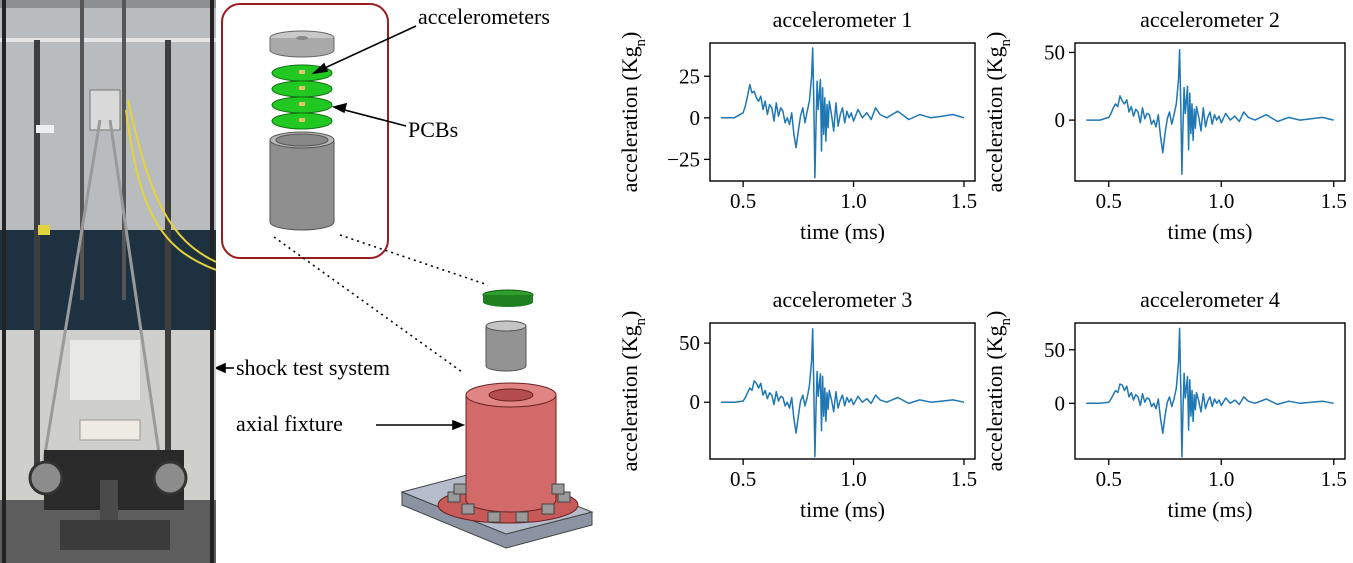 This screenshot has width=1353, height=563. I want to click on chart-title: accelerometer 3, so click(843, 299).